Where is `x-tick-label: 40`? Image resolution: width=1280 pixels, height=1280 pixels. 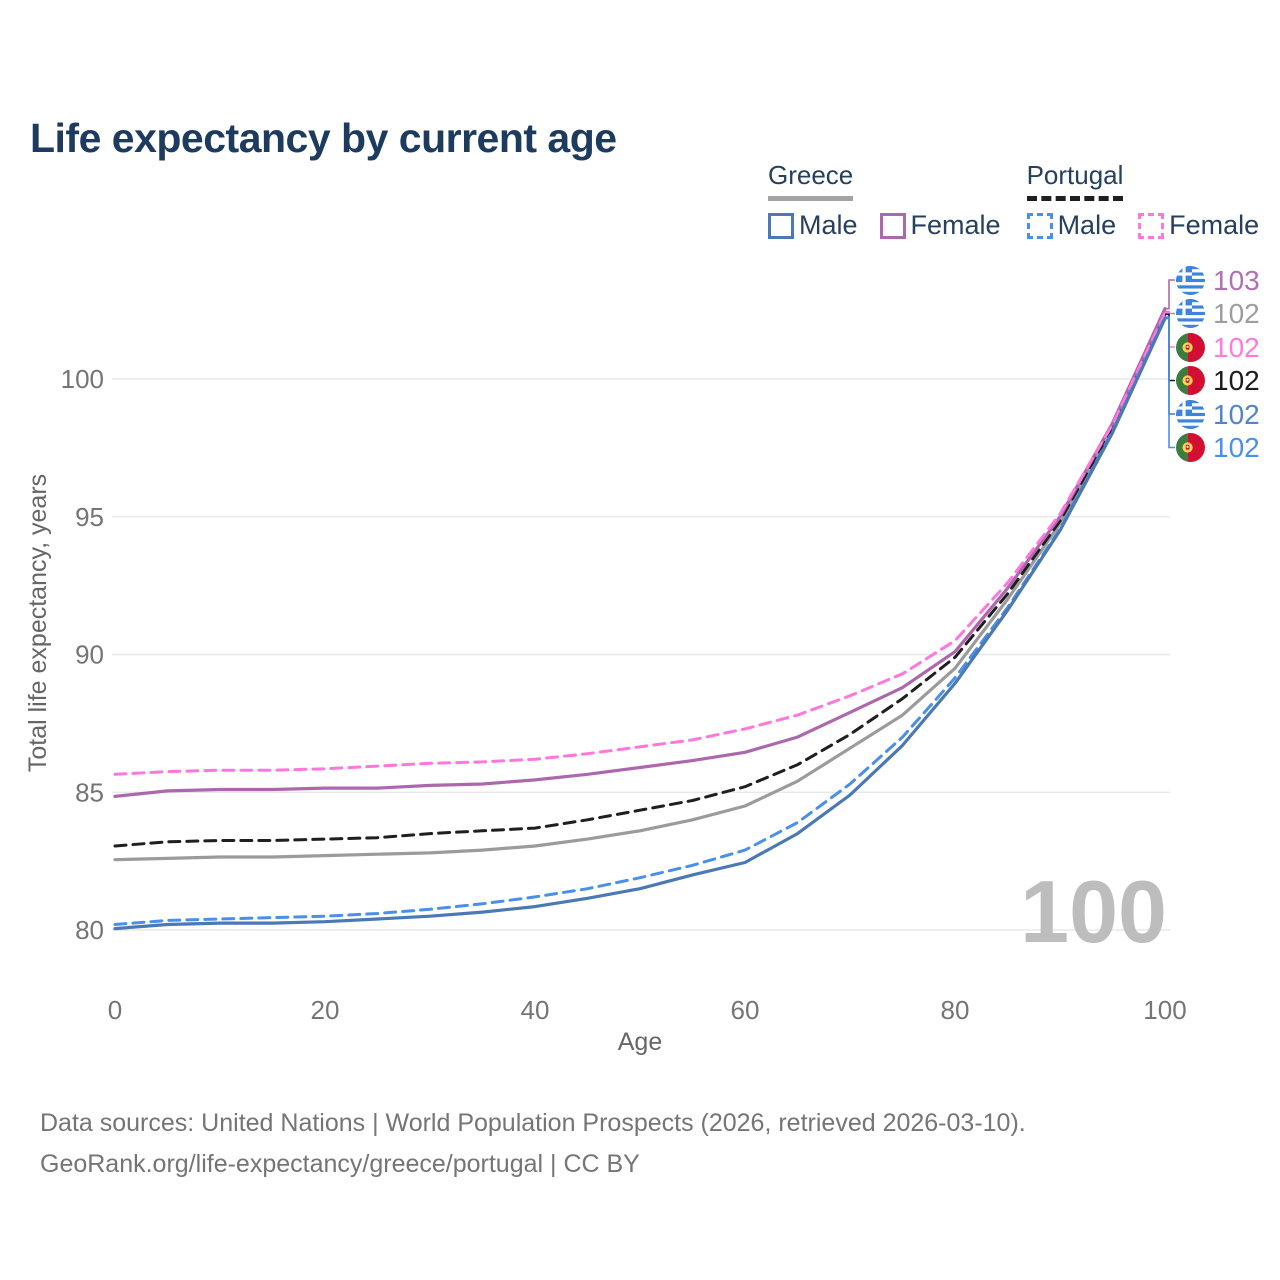 x-tick-label: 40 is located at coordinates (535, 1010).